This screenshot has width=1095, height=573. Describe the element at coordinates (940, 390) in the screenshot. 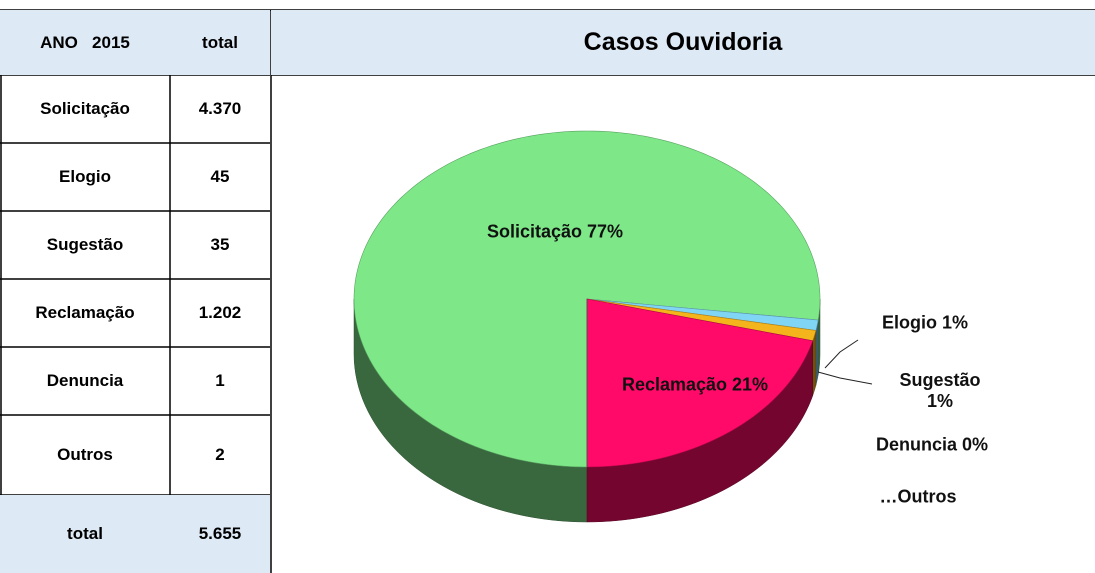

I see `data-label: Sugestão 1%` at that location.